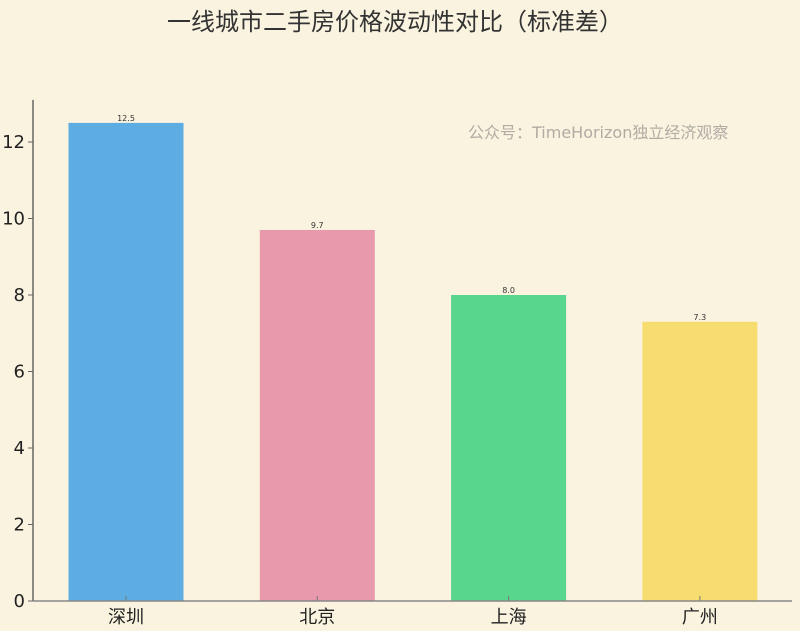 The width and height of the screenshot is (800, 631). I want to click on data-label: 8.0, so click(508, 290).